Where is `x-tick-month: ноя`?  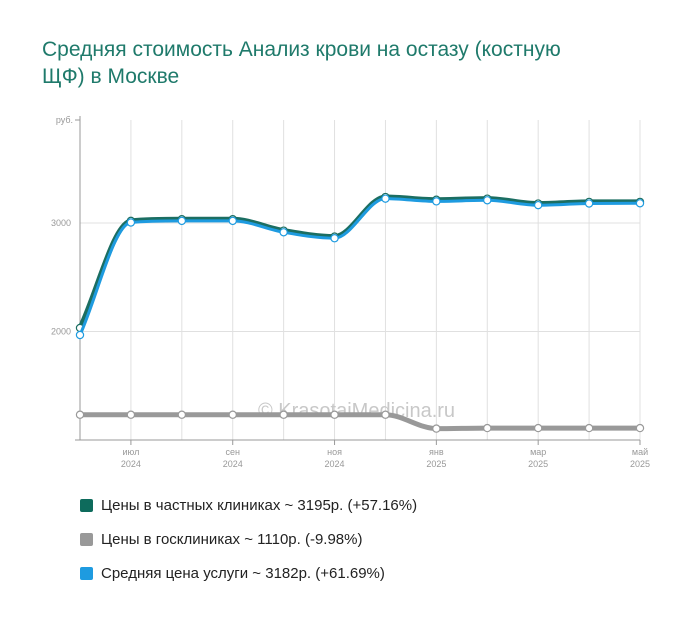
x-tick-month: ноя is located at coordinates (334, 452).